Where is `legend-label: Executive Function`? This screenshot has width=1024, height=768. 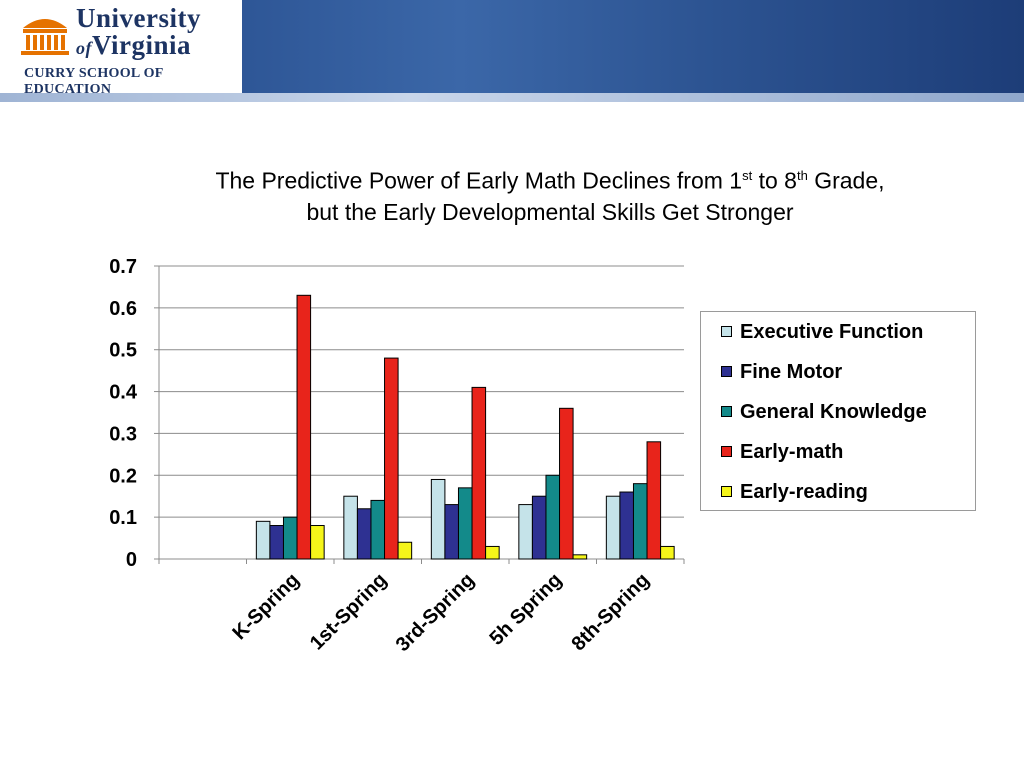 legend-label: Executive Function is located at coordinates (832, 332).